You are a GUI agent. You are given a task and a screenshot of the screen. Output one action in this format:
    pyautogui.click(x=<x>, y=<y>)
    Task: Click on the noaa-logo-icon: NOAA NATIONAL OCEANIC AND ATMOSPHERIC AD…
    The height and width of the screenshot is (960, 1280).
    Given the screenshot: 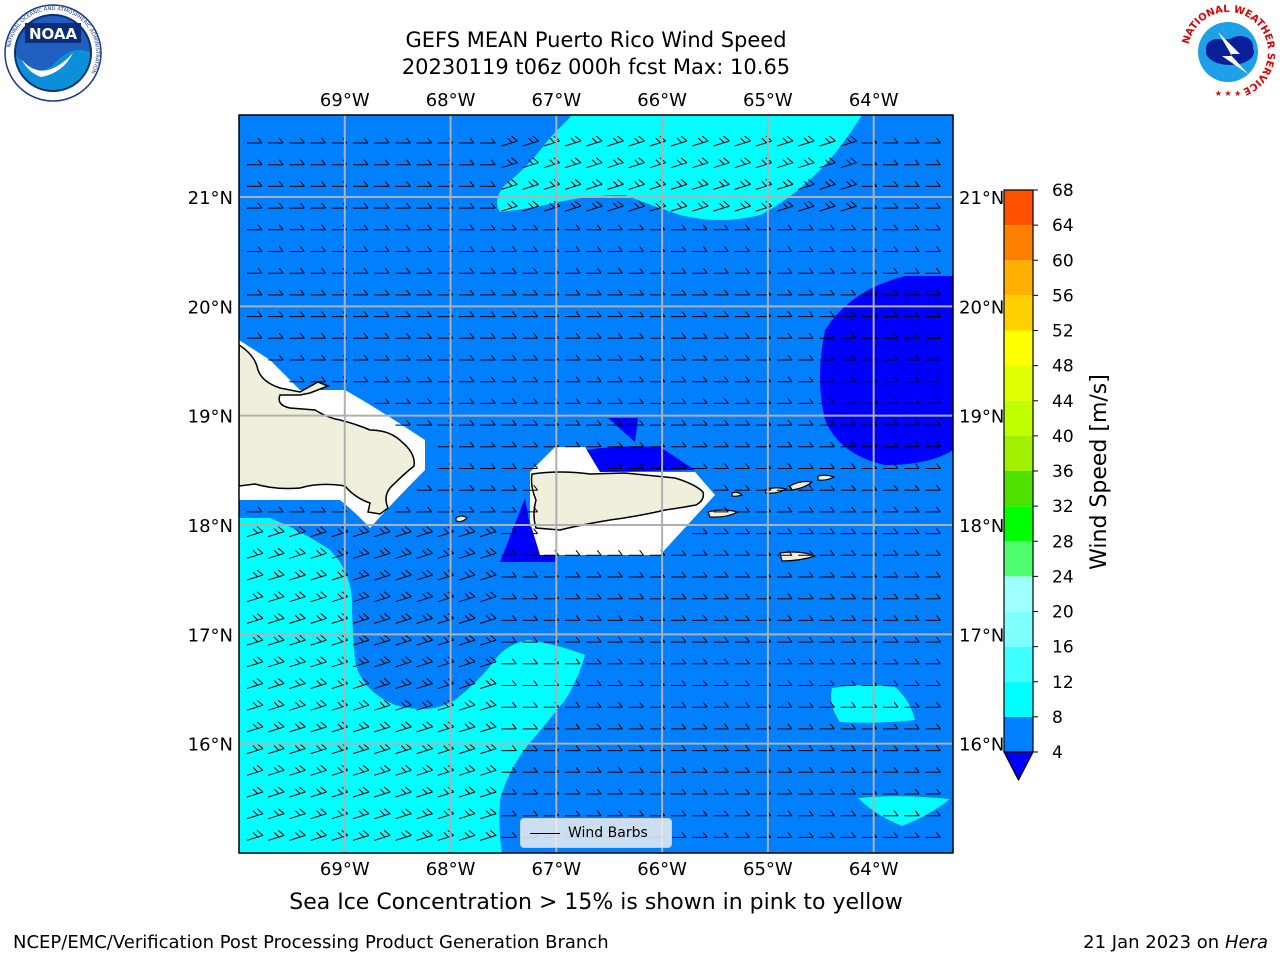 What is the action you would take?
    pyautogui.click(x=53, y=55)
    